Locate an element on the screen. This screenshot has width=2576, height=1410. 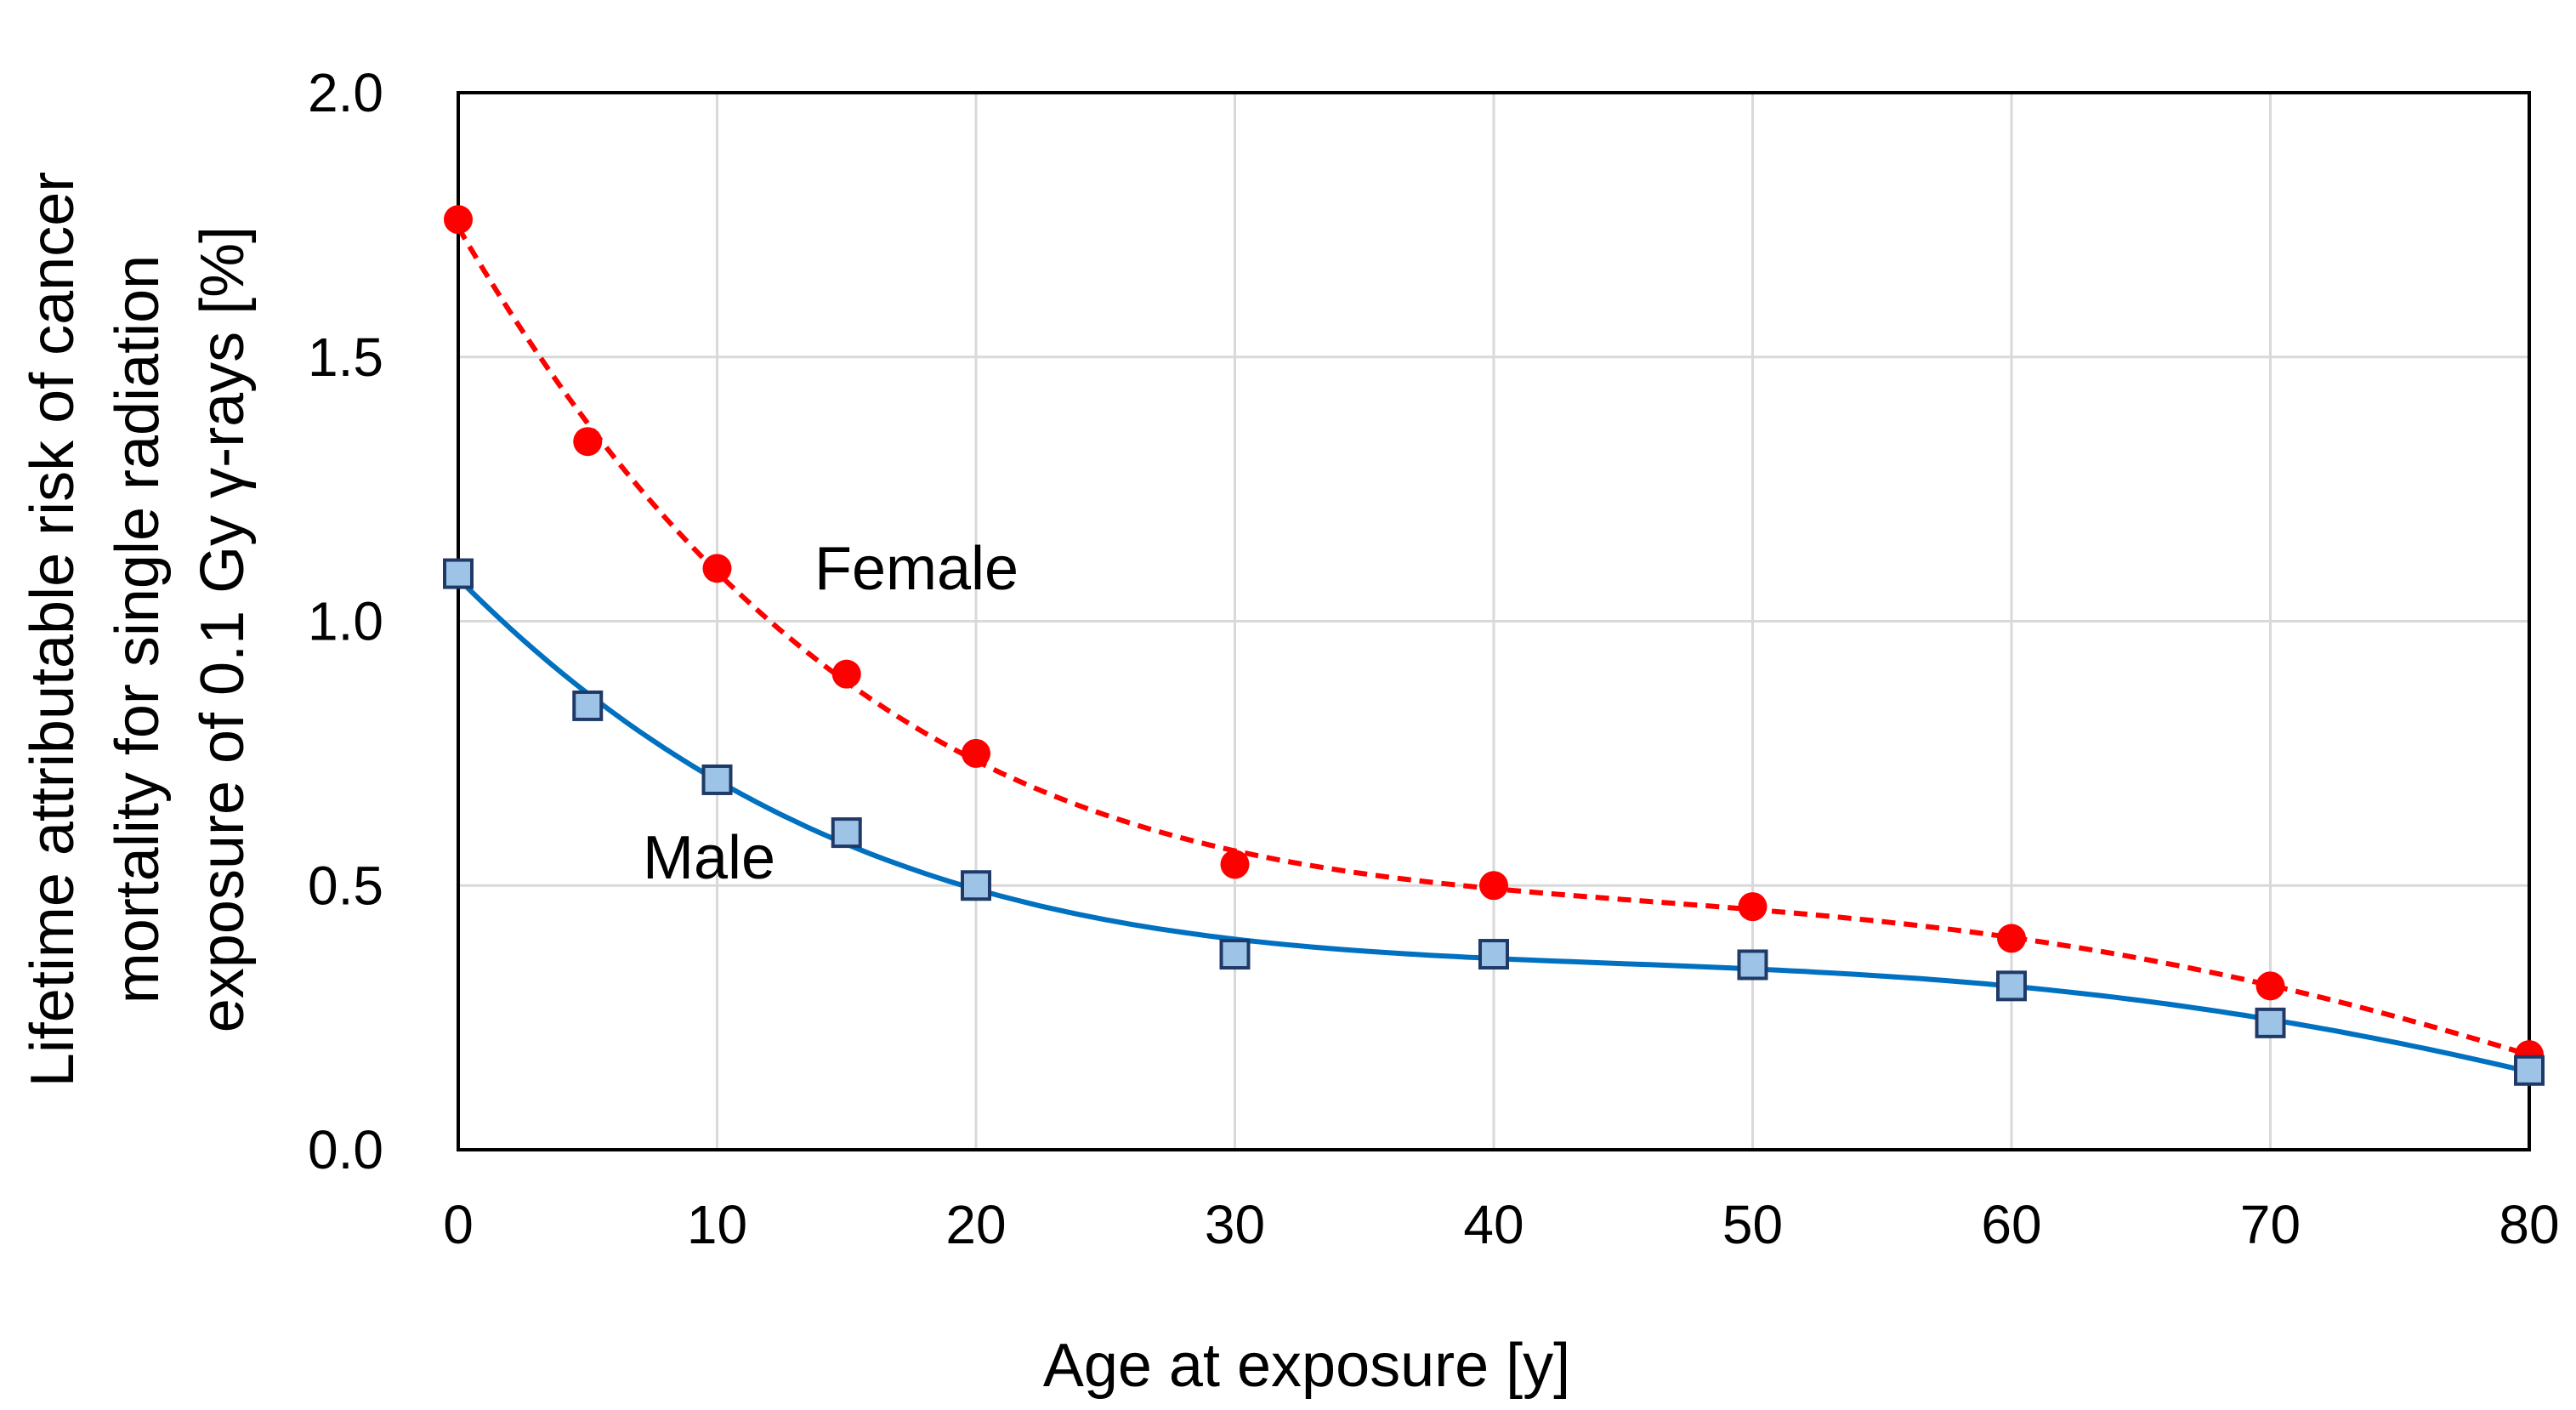
x-tick-label: 50 is located at coordinates (1753, 1224).